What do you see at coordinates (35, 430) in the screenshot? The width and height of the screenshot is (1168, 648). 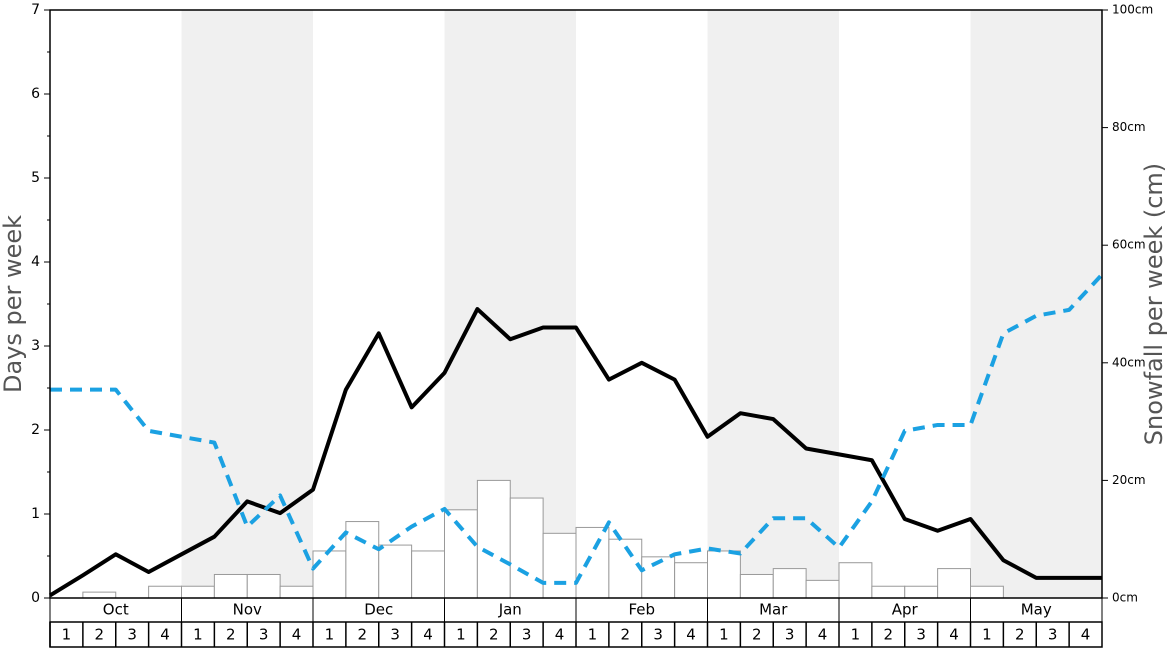 I see `y-tick-label: 2` at bounding box center [35, 430].